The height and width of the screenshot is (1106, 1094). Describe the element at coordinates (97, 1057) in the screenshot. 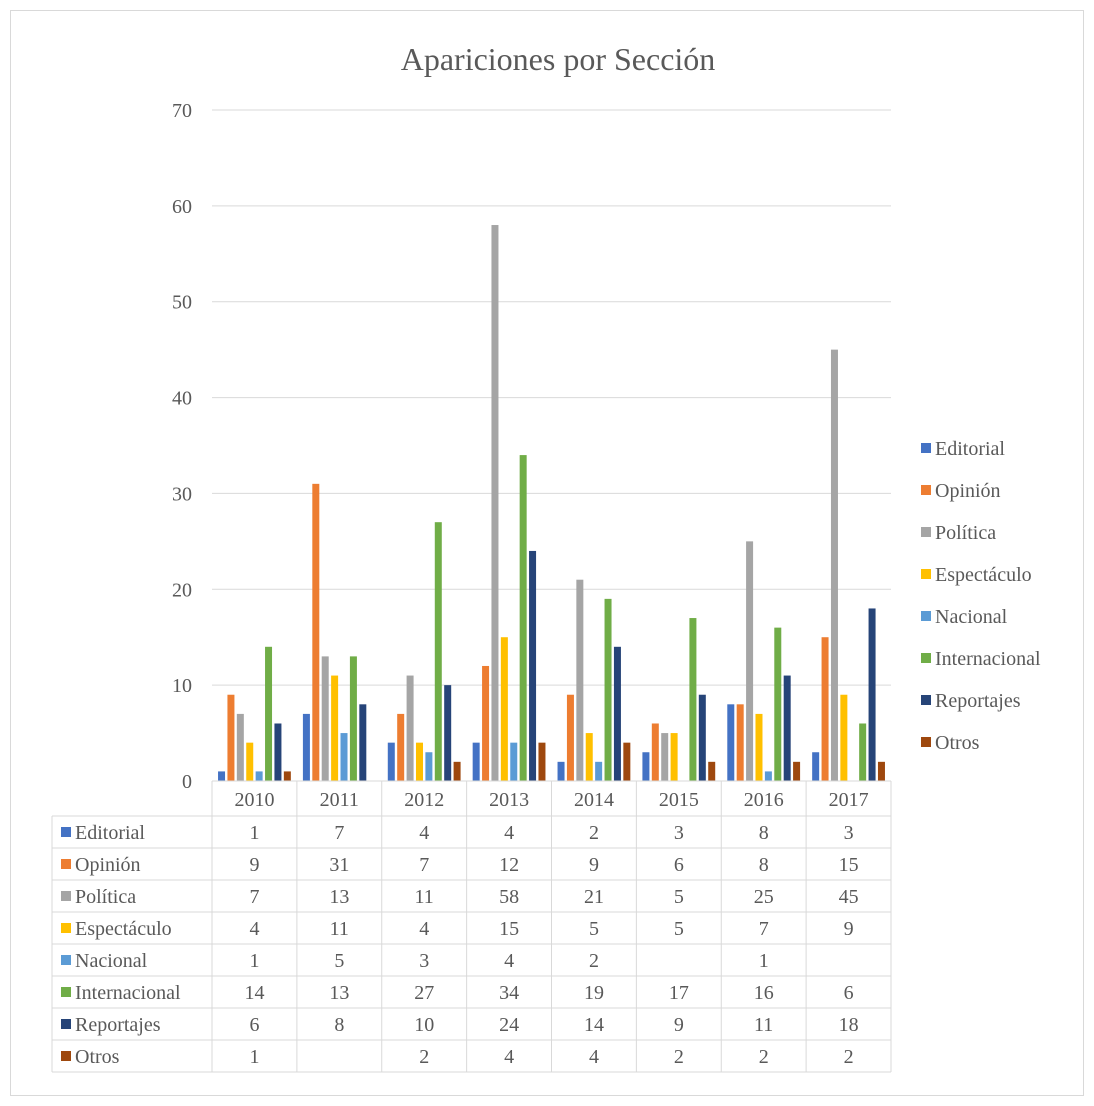

I see `table-row-label: Otros` at that location.